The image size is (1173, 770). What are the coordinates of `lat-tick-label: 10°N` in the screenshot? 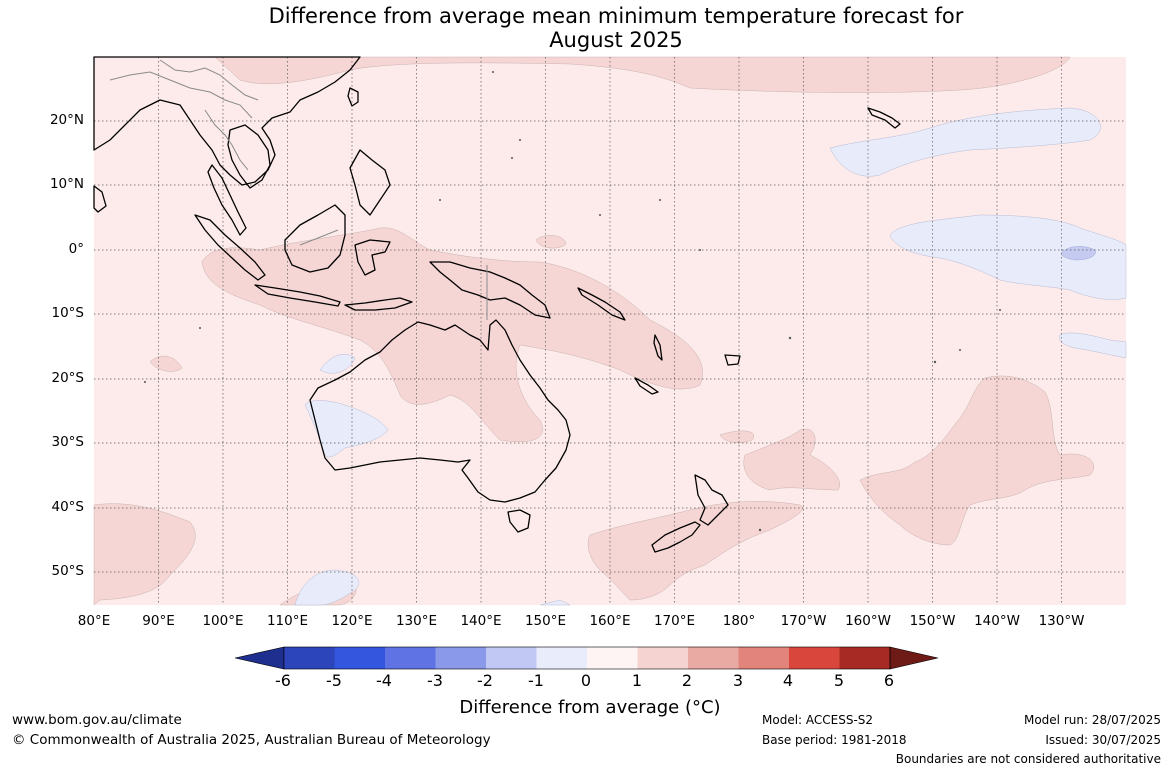 It's located at (66, 184).